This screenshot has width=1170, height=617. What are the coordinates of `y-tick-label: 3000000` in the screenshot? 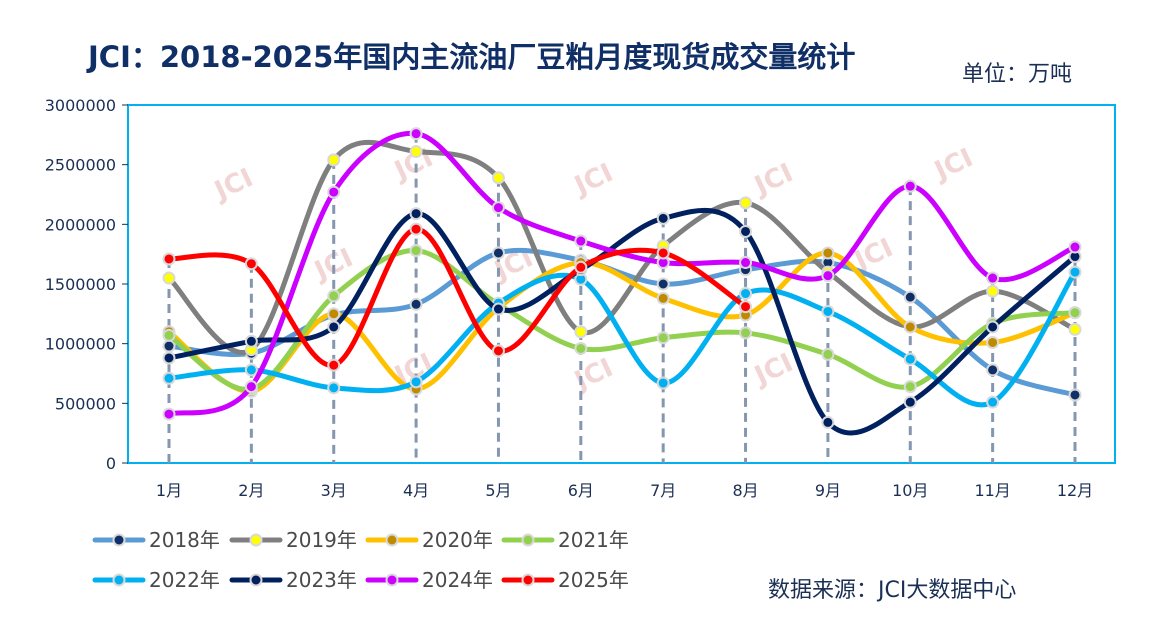 It's located at (80, 105).